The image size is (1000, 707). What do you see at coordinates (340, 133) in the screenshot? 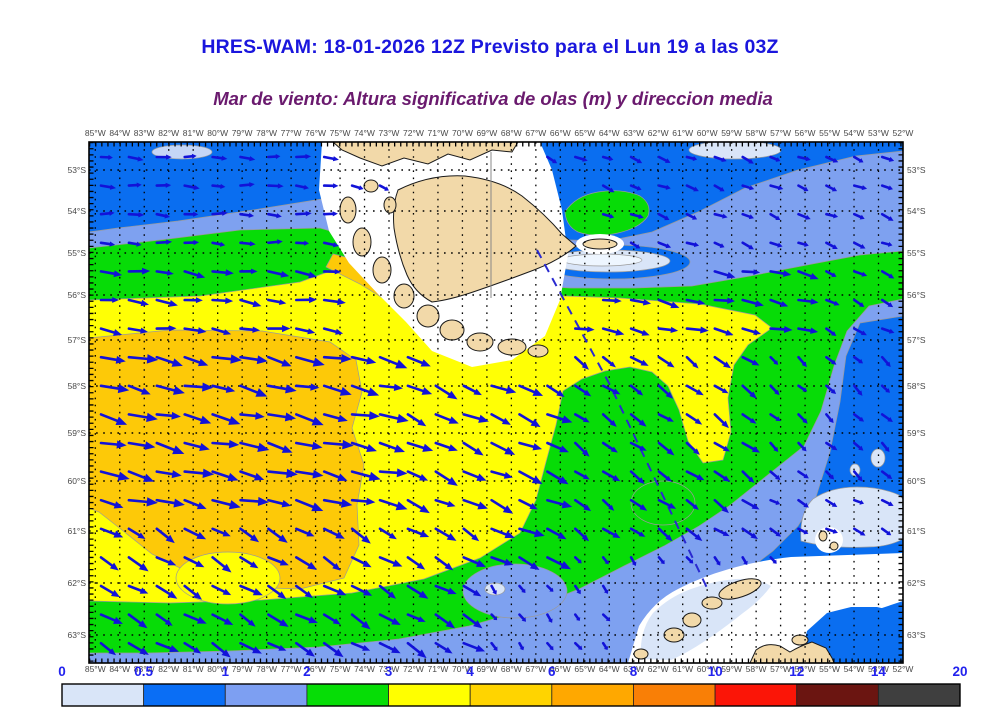
I see `lon-label-top: 75°W` at bounding box center [340, 133].